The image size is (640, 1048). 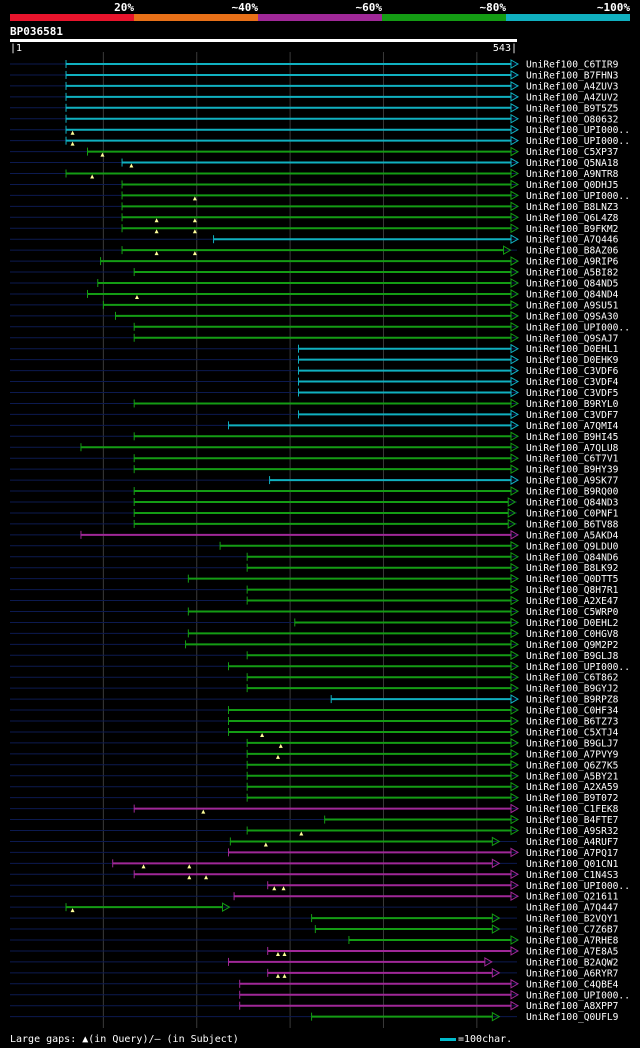 I want to click on hit-row: UniRef100_Q9LDU0, so click(x=314, y=546).